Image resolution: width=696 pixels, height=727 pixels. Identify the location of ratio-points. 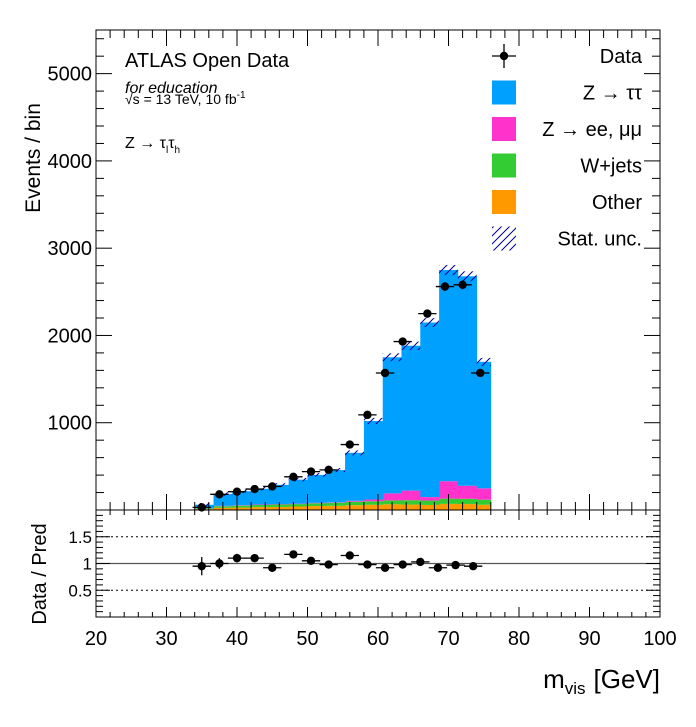
(338, 562).